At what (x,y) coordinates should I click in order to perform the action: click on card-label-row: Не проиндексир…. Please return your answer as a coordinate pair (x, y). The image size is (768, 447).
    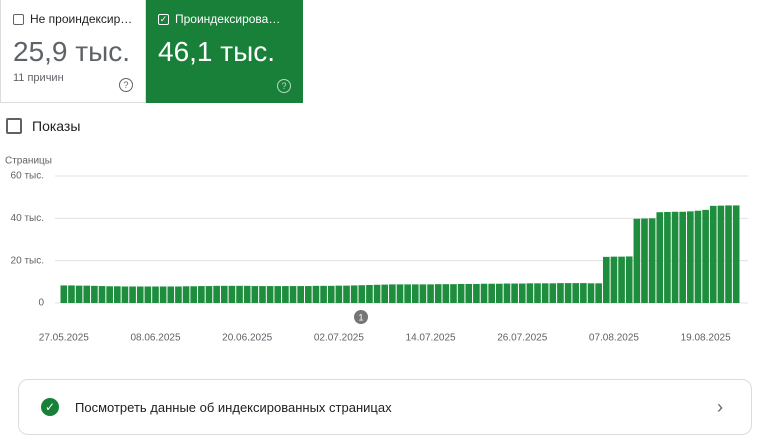
    Looking at the image, I should click on (73, 19).